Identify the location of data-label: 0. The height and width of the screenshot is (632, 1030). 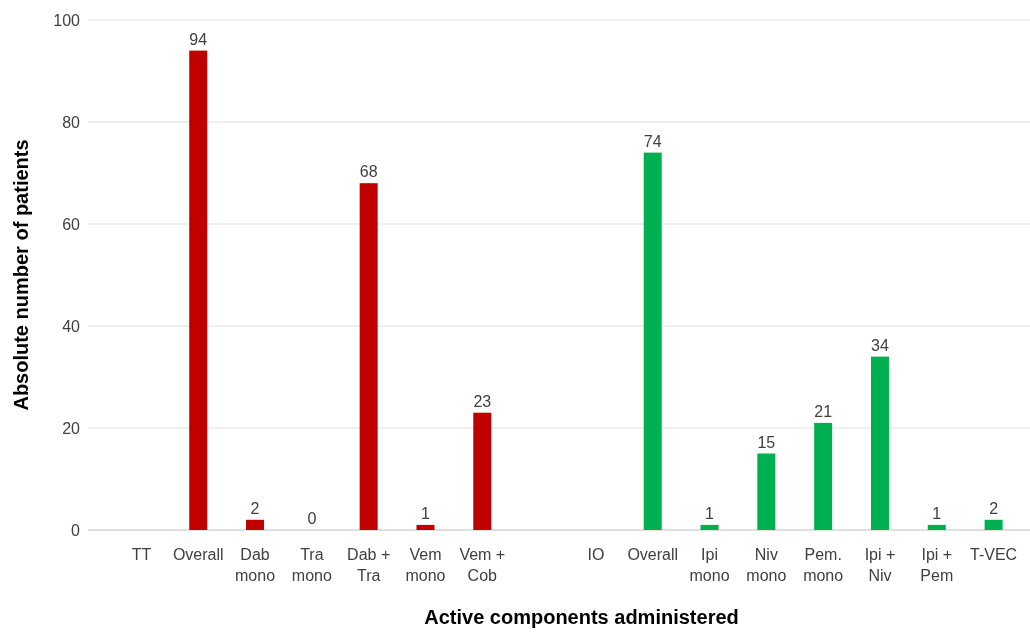
(312, 518).